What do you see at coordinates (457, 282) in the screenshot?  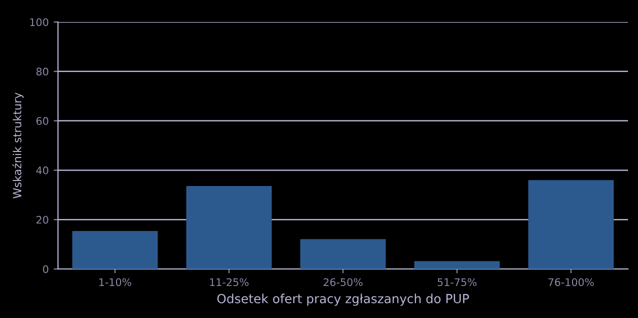 I see `x-tick-label: 51-75%` at bounding box center [457, 282].